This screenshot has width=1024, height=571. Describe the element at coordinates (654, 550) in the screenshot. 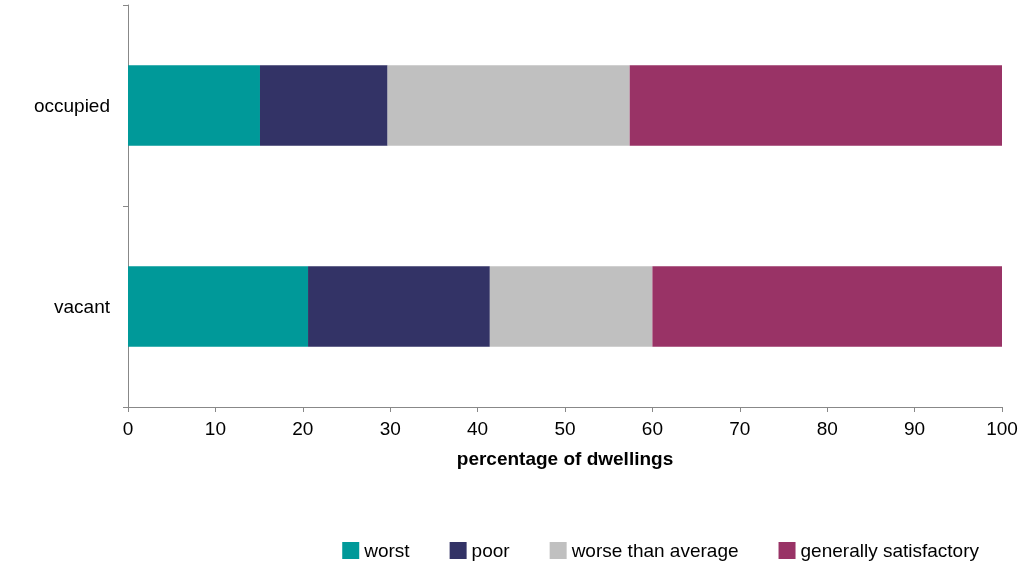

I see `legend-label: worse than average` at that location.